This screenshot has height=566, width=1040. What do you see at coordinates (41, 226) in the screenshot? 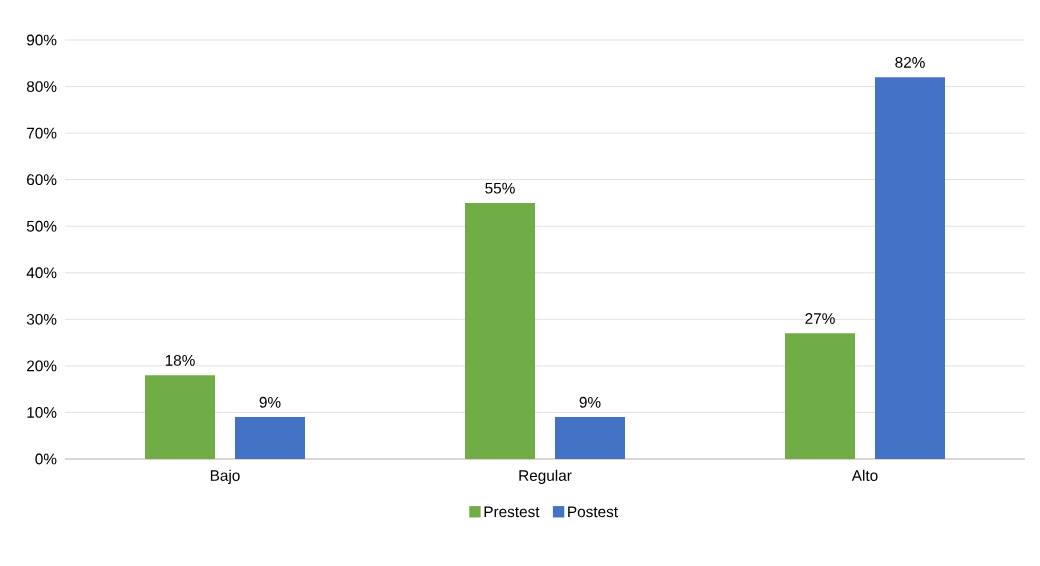
I see `y-tick-label: 50%` at bounding box center [41, 226].